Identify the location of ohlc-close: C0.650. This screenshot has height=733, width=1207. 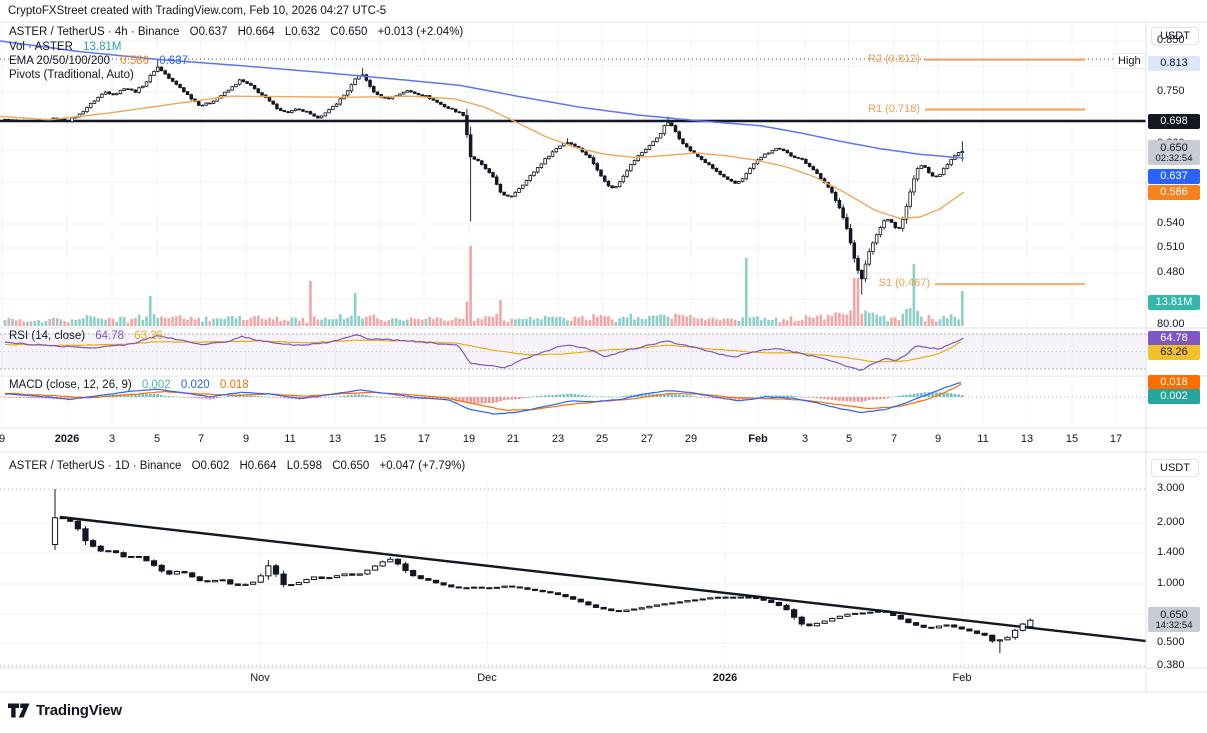
(349, 32).